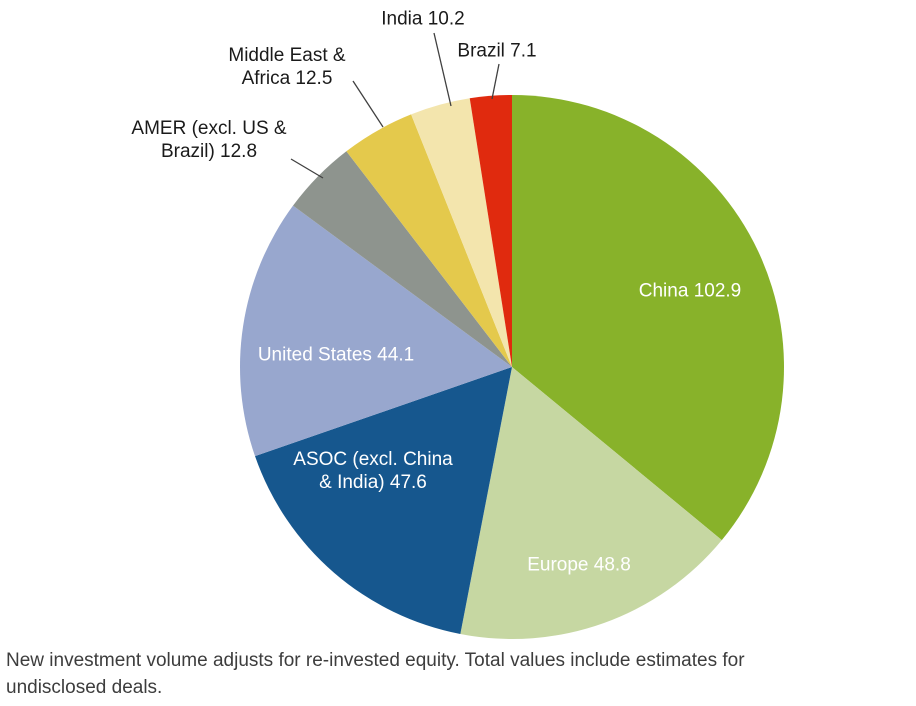 Image resolution: width=916 pixels, height=706 pixels. What do you see at coordinates (84, 687) in the screenshot?
I see `chart-footnote-line2: undisclosed deals.` at bounding box center [84, 687].